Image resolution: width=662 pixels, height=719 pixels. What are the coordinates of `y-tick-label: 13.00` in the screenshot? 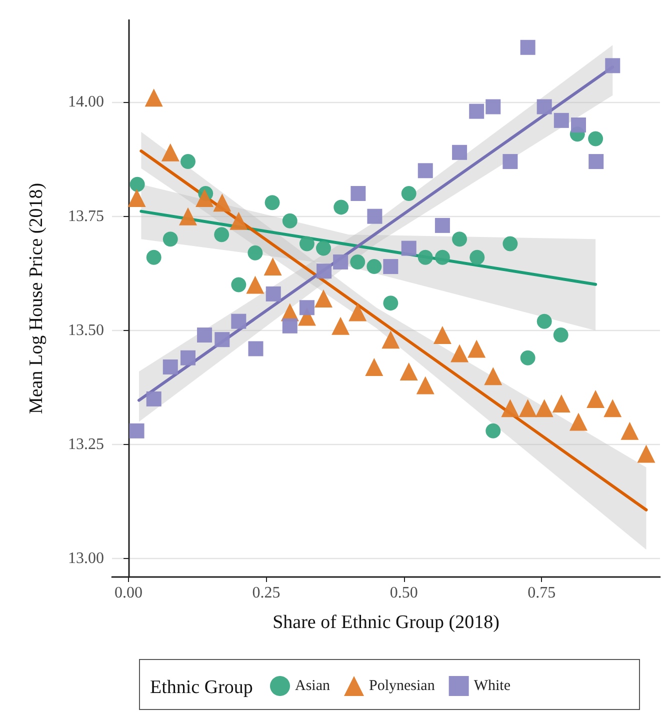 It's located at (86, 559).